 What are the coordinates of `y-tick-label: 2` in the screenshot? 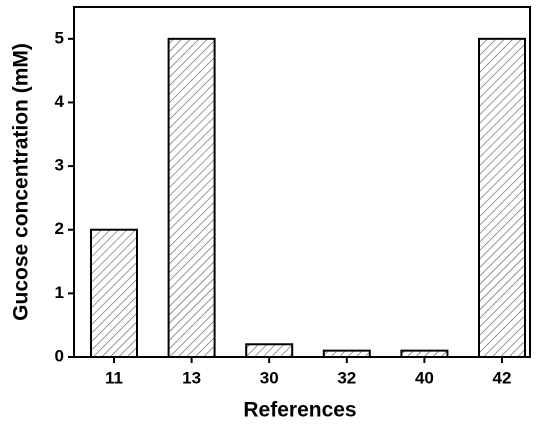 It's located at (59, 228).